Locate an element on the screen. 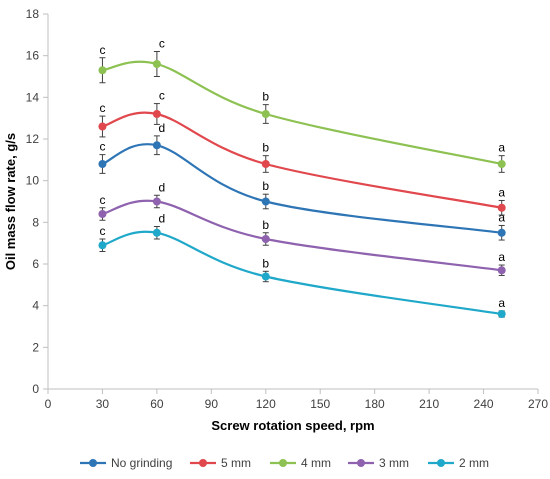 The height and width of the screenshot is (479, 550). y-tick-label: 12 is located at coordinates (33, 139).